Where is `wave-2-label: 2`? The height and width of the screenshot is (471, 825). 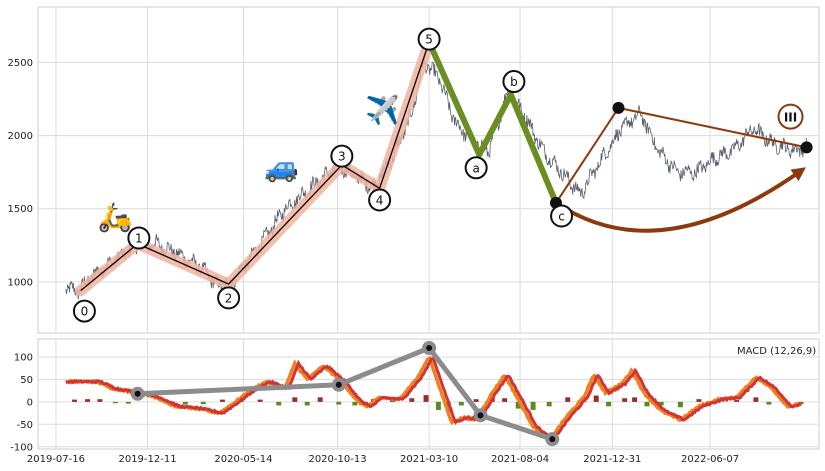
wave-2-label: 2 is located at coordinates (229, 298).